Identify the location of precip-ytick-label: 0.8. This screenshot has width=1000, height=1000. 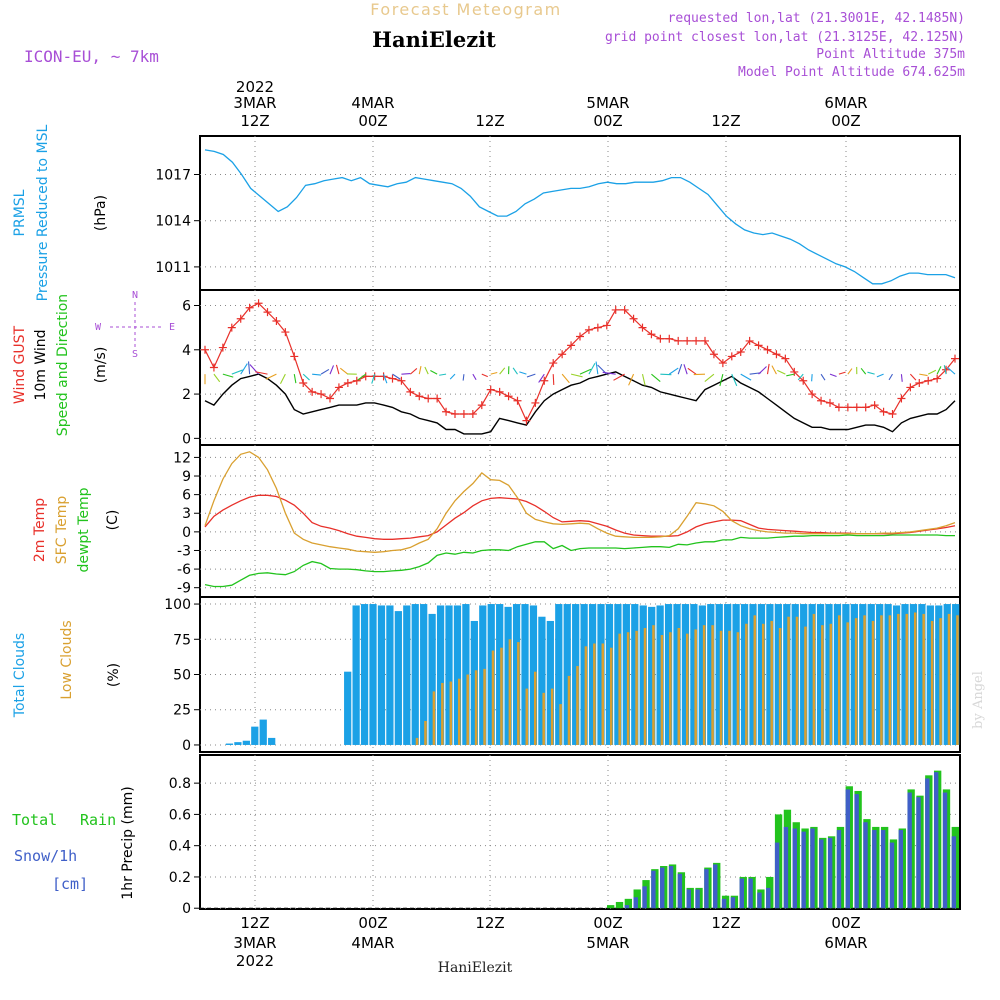
(180, 784).